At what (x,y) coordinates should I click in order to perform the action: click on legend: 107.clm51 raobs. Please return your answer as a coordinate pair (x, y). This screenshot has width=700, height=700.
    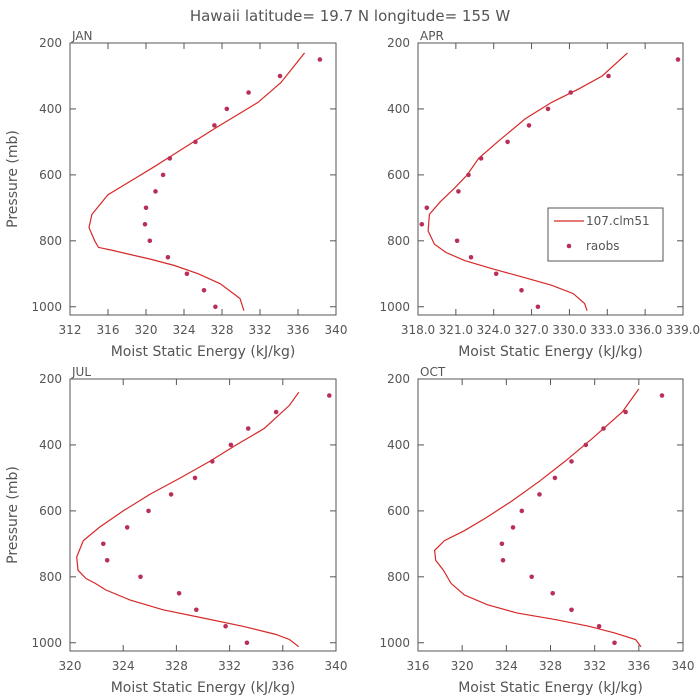
    Looking at the image, I should click on (605, 234).